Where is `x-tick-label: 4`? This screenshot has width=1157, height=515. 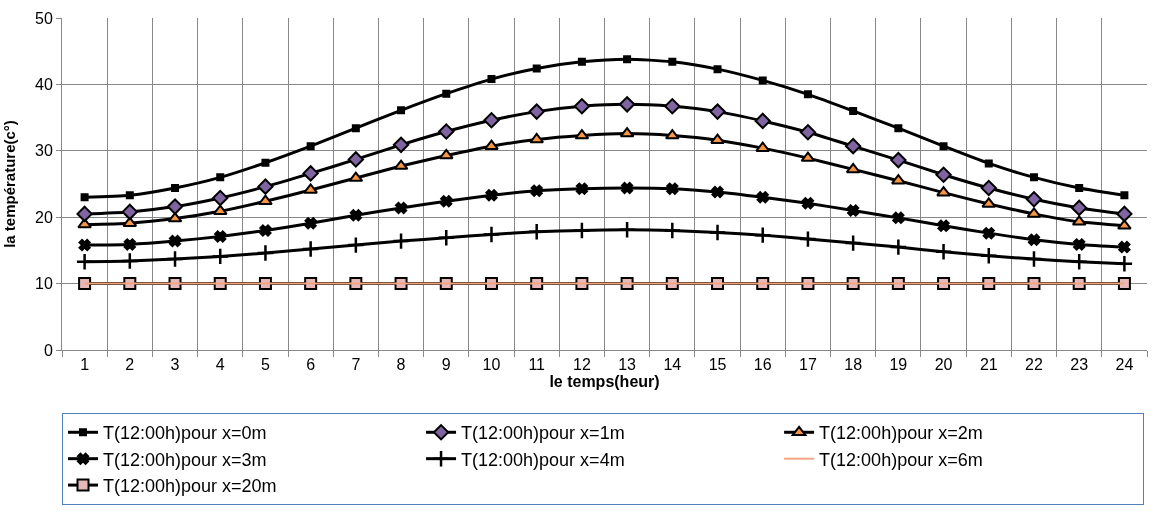
x-tick-label: 4 is located at coordinates (220, 365).